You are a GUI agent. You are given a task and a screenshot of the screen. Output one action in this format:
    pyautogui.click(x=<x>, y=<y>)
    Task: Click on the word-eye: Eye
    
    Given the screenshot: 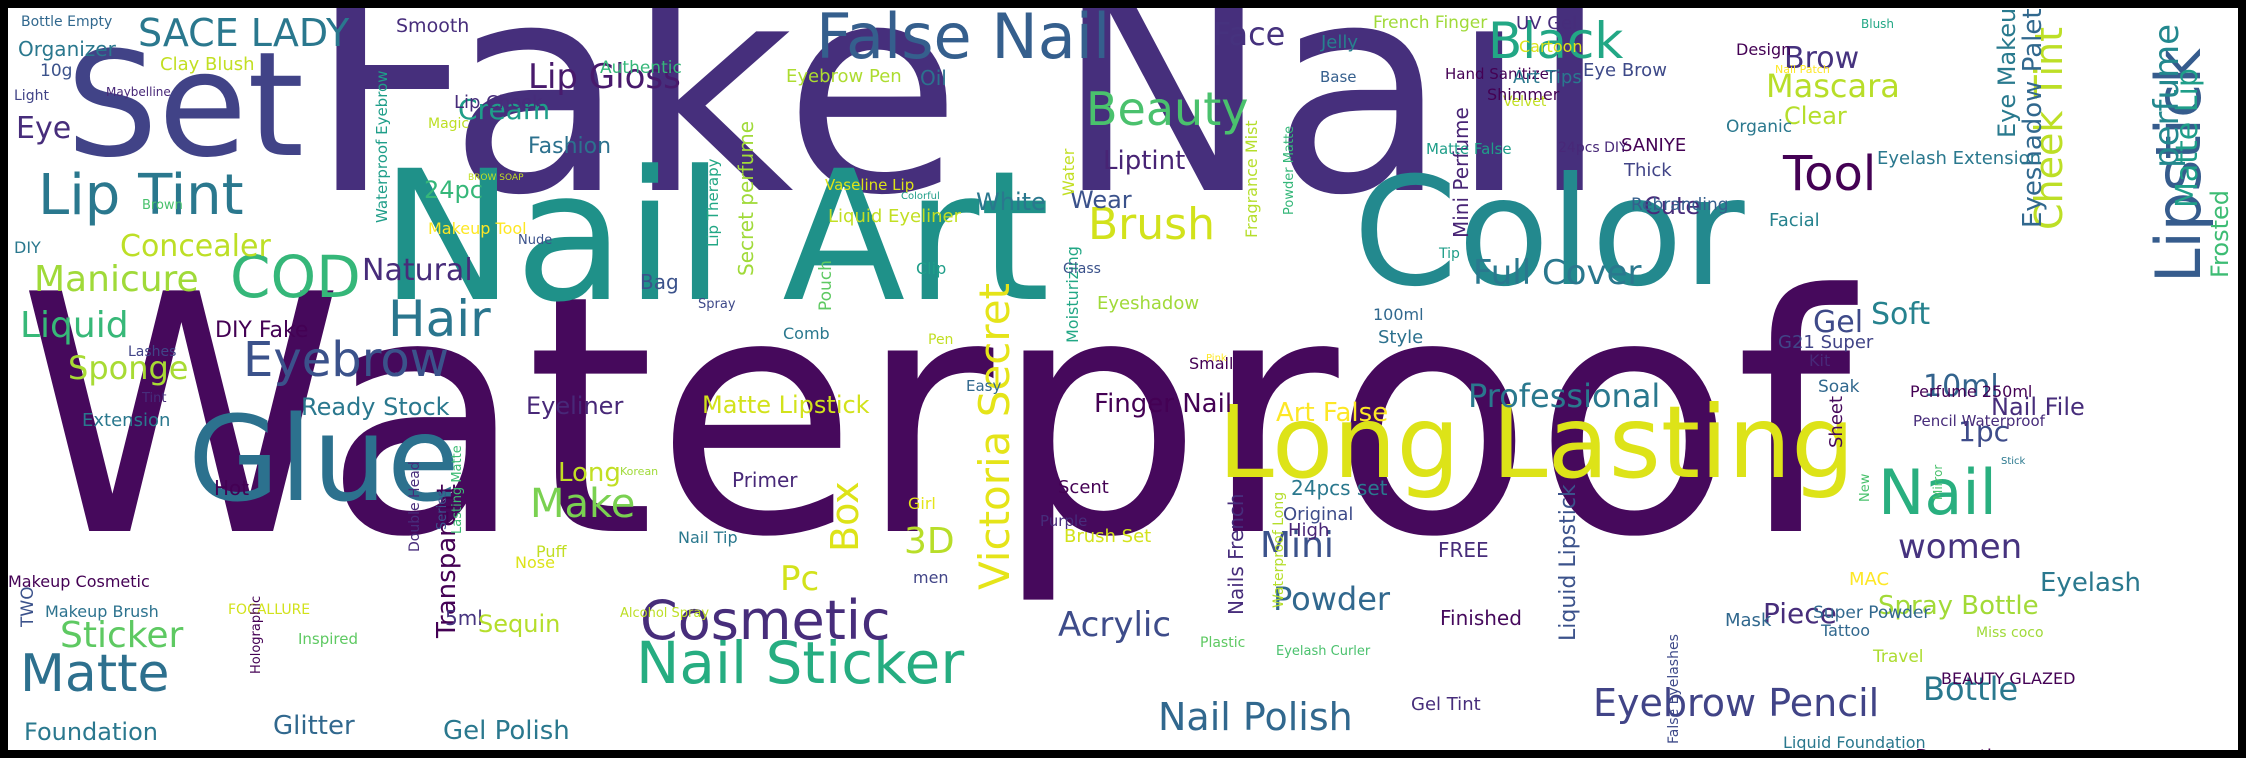 What is the action you would take?
    pyautogui.click(x=44, y=128)
    